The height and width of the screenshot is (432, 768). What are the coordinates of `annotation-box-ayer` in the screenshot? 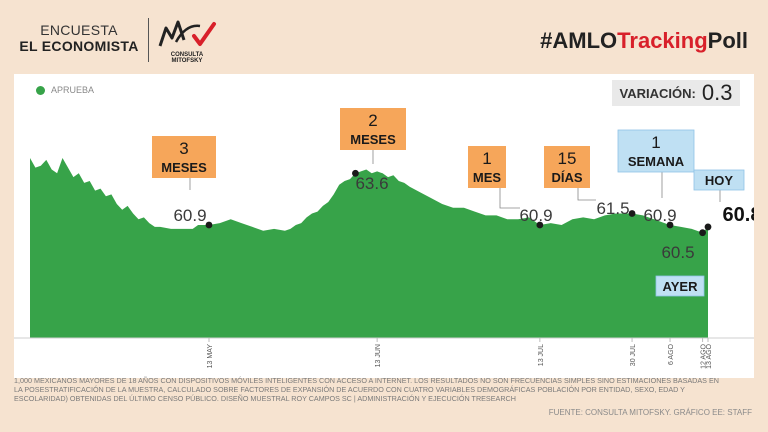 It's located at (680, 286).